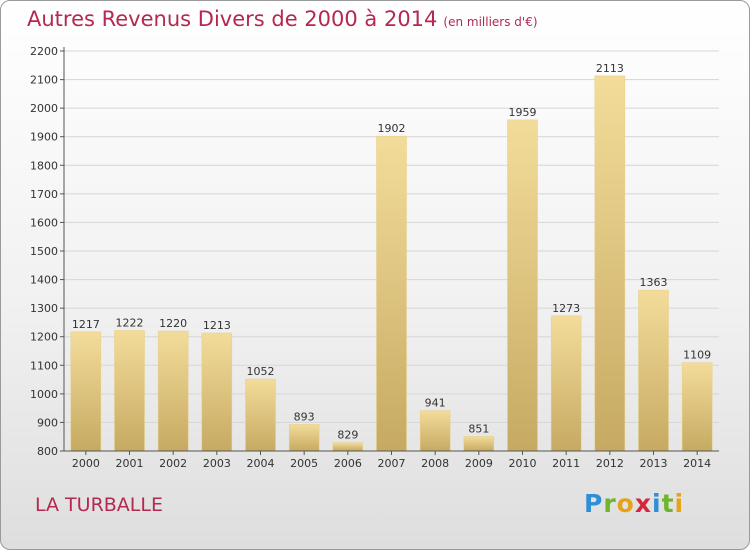  What do you see at coordinates (392, 463) in the screenshot?
I see `x-tick-label: 2007` at bounding box center [392, 463].